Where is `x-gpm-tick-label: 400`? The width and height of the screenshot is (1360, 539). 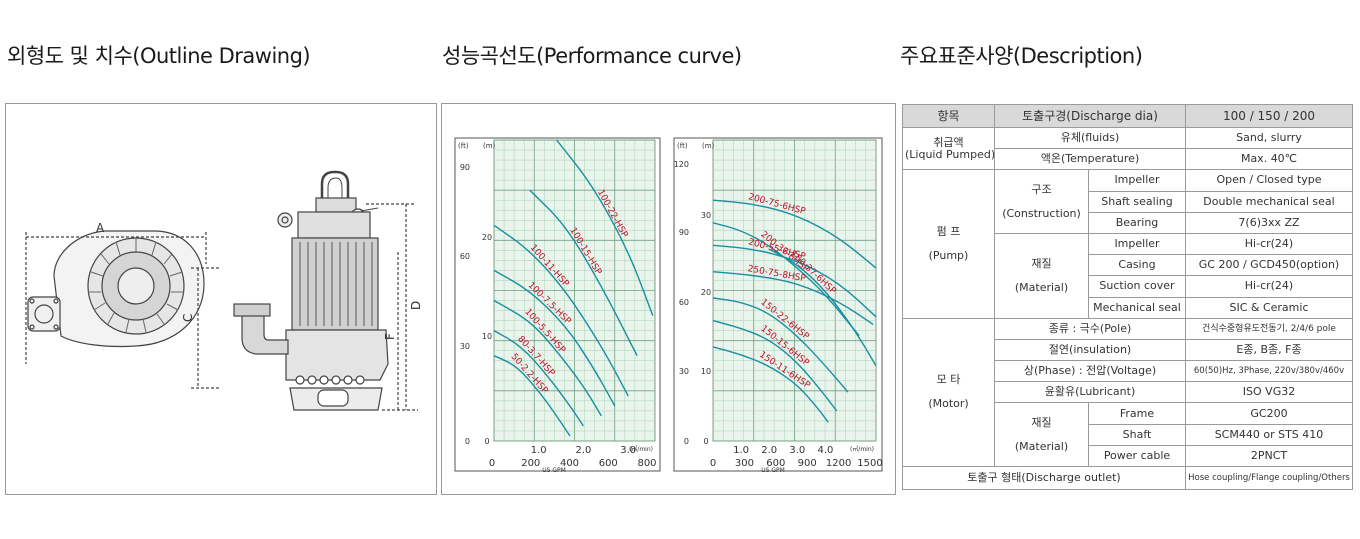 x-gpm-tick-label: 400 is located at coordinates (569, 463).